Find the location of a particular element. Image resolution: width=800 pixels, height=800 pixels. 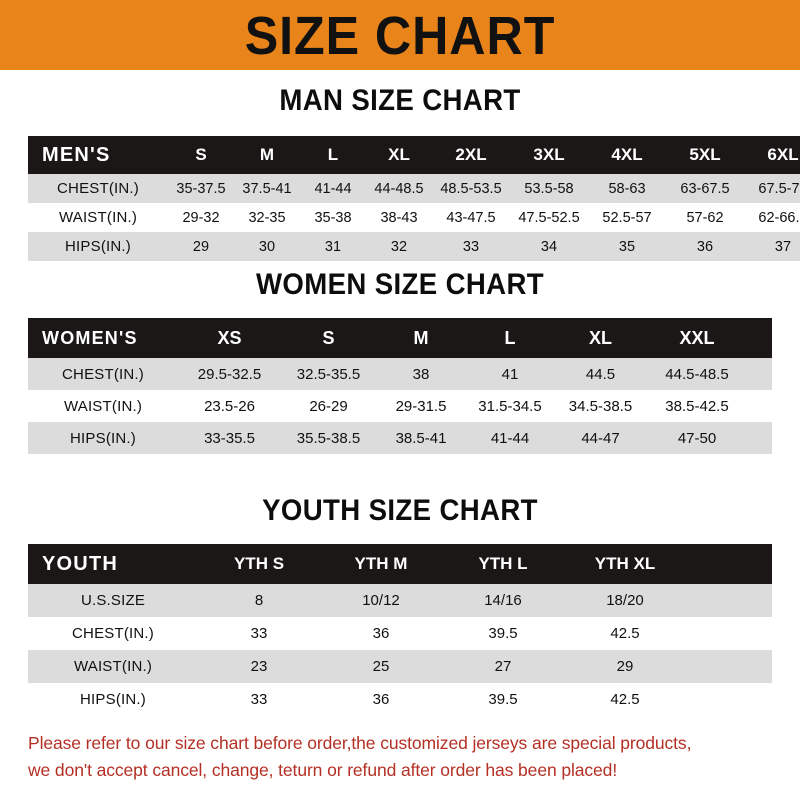

table-cell: 23 is located at coordinates (259, 666).